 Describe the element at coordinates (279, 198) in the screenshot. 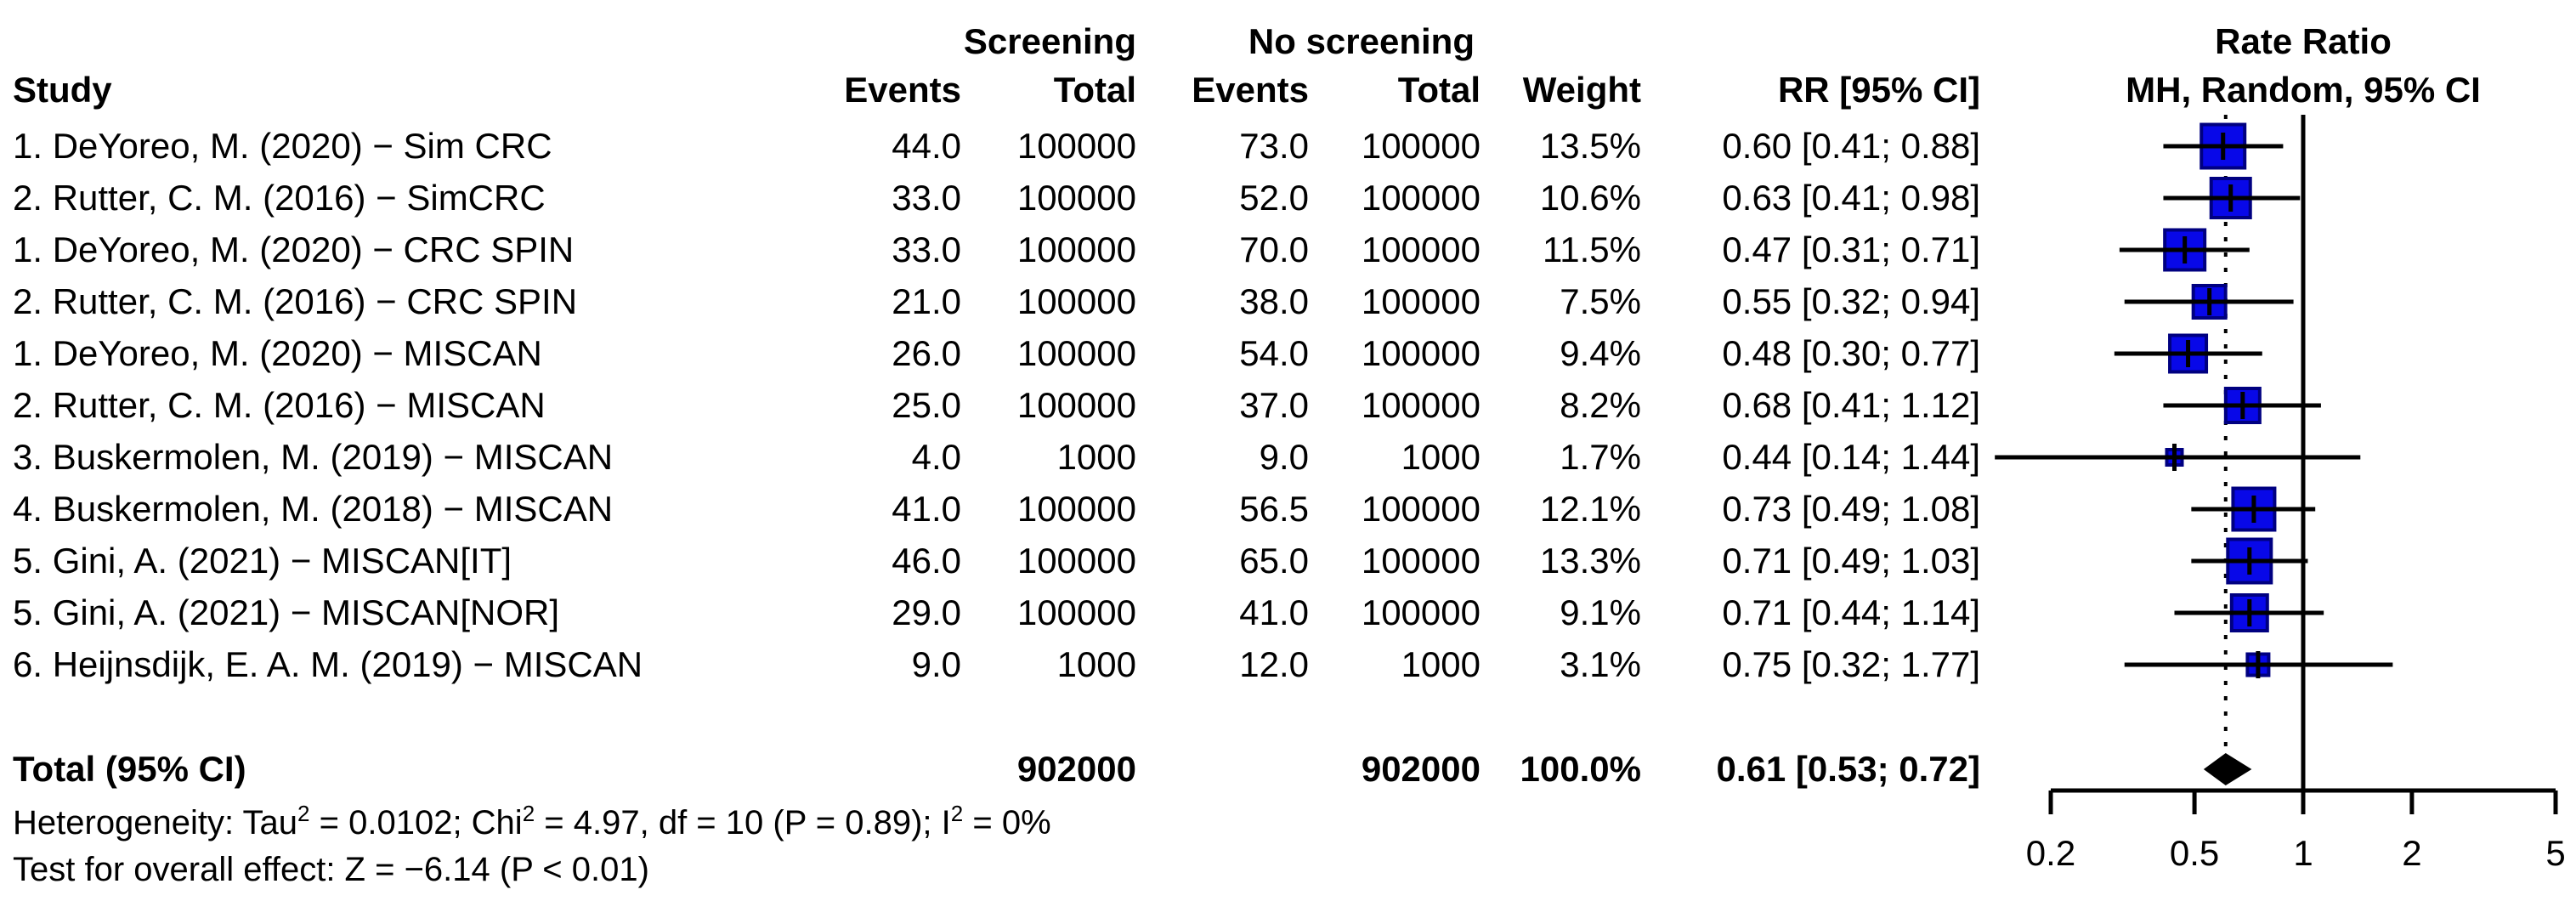

I see `study-label: 2. Rutter, C. M. (2016) − SimCRC` at that location.